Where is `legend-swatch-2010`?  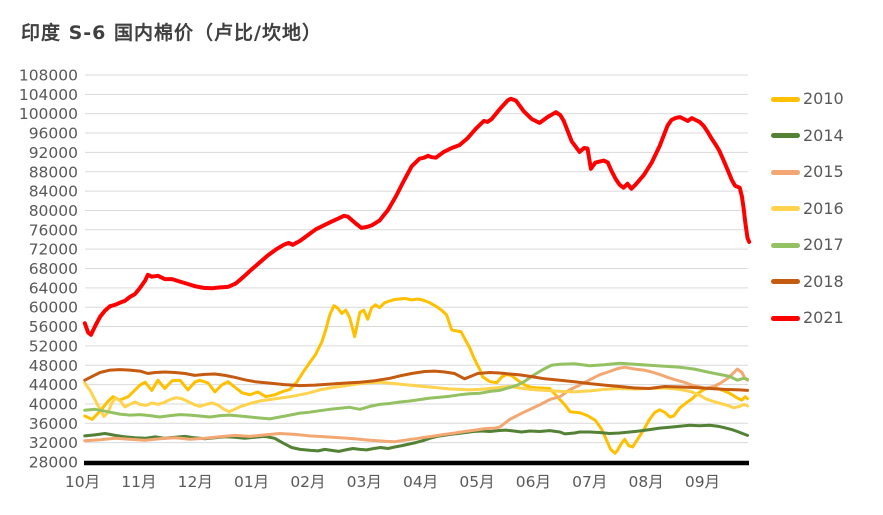
legend-swatch-2010 is located at coordinates (785, 99).